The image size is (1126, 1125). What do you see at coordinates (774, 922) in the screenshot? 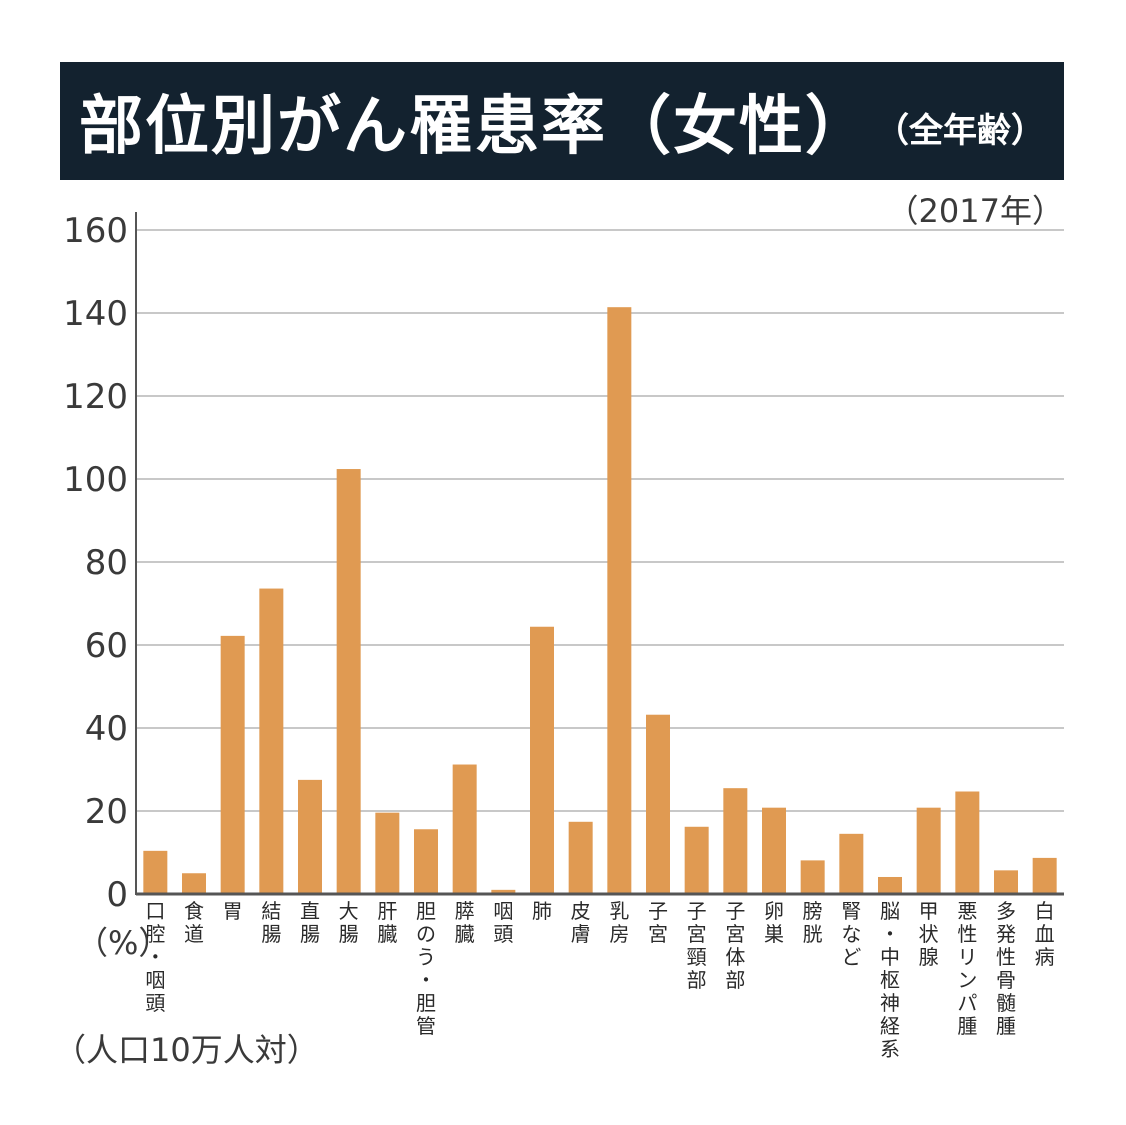
I see `category-label: 卵巣` at bounding box center [774, 922].